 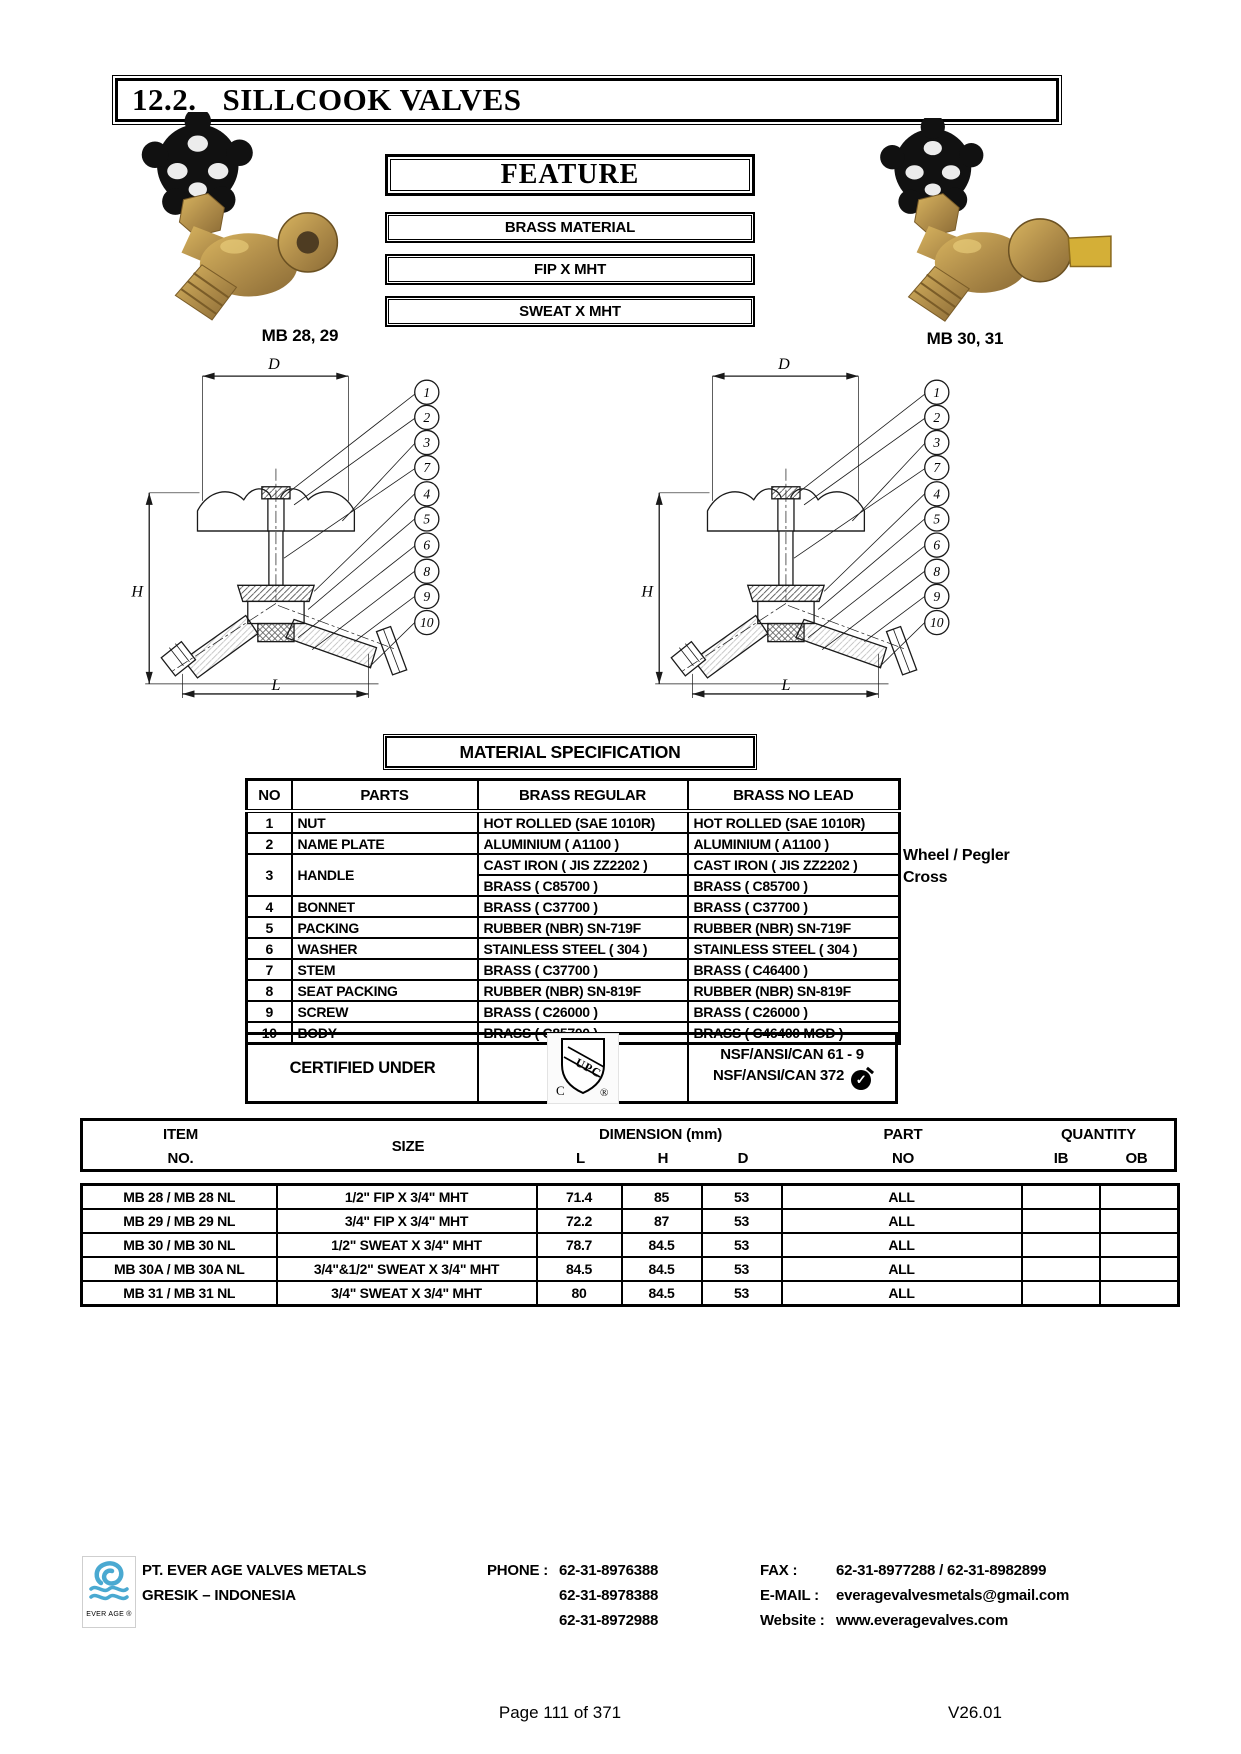 What do you see at coordinates (570, 311) in the screenshot?
I see `feature-item-label: SWEAT X MHT` at bounding box center [570, 311].